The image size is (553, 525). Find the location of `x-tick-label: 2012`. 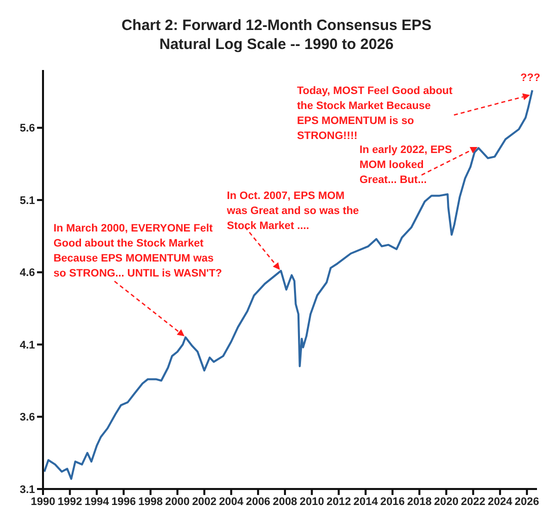

x-tick-label: 2012 is located at coordinates (338, 502).